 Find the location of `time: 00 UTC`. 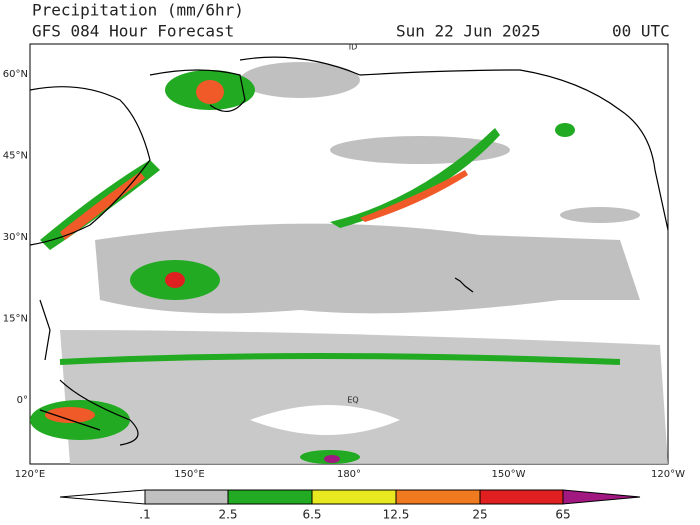

time: 00 UTC is located at coordinates (641, 31).